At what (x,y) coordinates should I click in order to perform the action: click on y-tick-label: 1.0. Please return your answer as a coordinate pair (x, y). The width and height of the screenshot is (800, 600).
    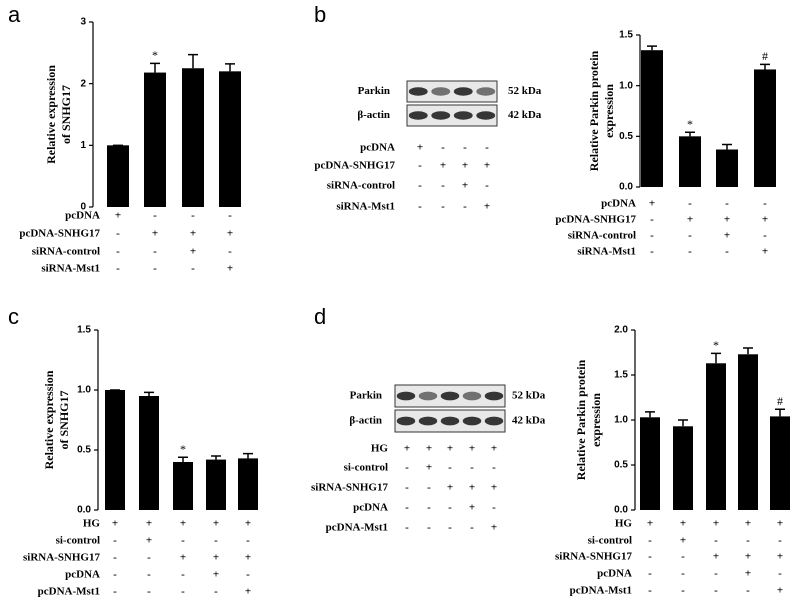
    Looking at the image, I should click on (626, 85).